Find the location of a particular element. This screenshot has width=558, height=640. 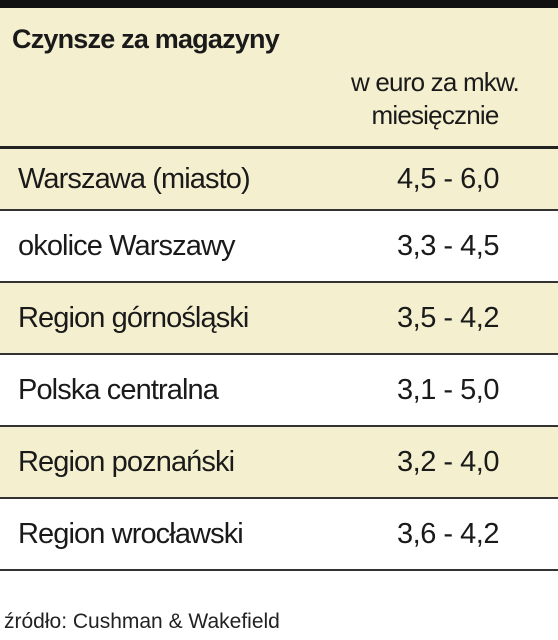

rent-cell: 3,1 - 5,0 is located at coordinates (448, 389).